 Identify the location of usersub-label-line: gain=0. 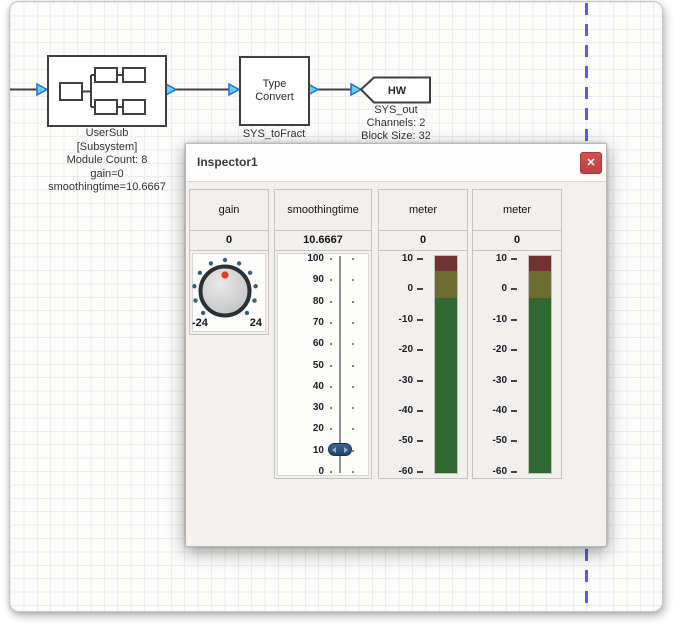
(107, 173).